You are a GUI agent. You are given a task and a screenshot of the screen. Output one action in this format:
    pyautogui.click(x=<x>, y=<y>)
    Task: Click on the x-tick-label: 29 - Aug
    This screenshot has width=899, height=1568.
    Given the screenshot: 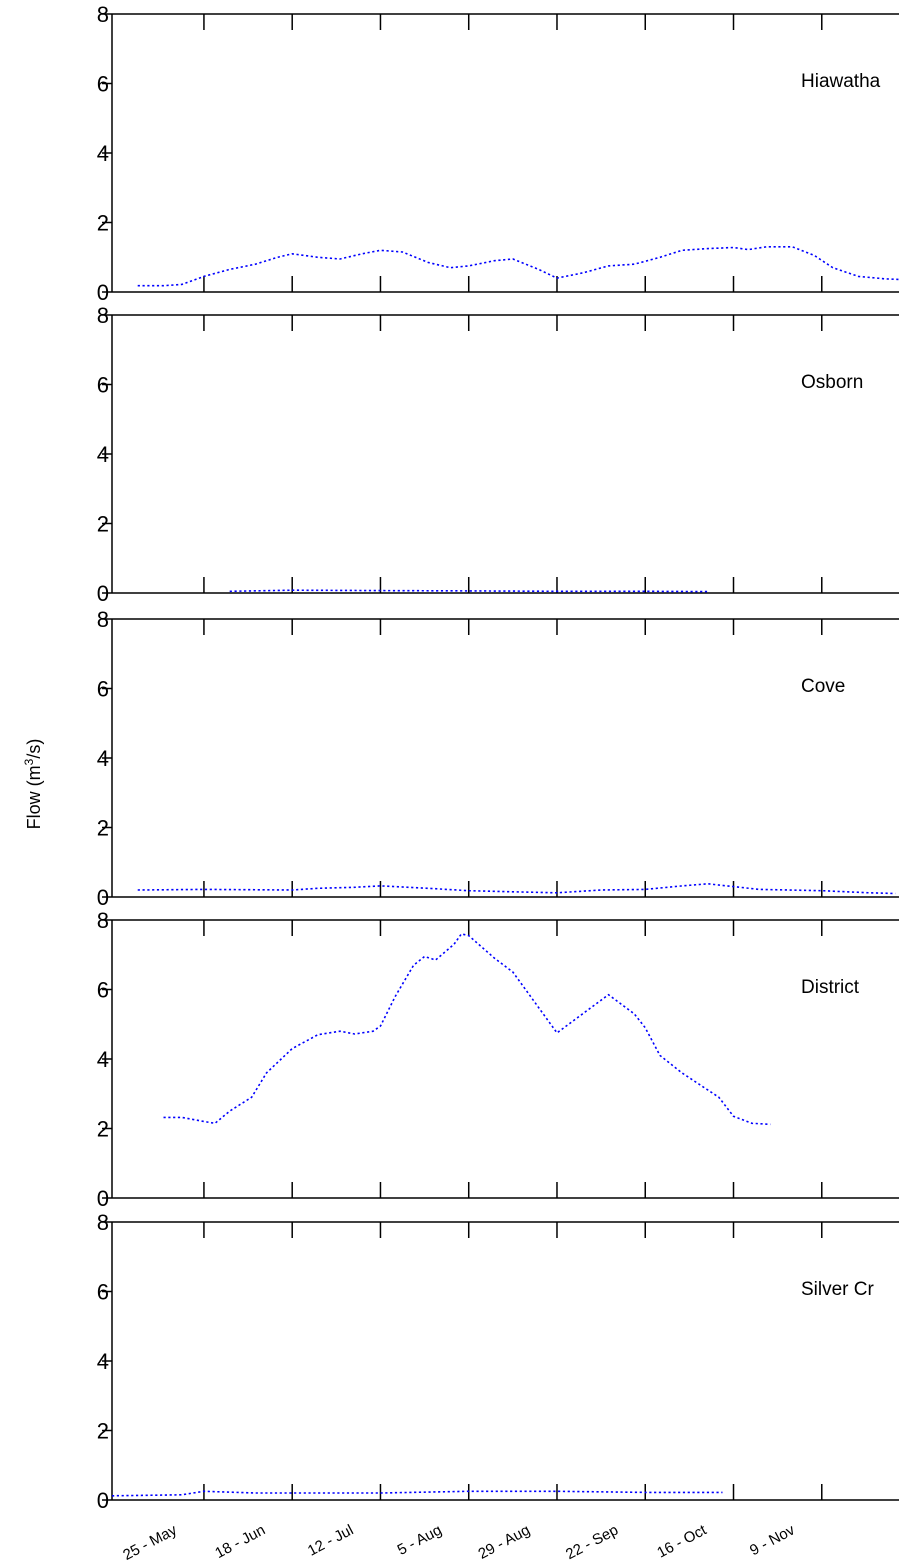 What is the action you would take?
    pyautogui.click(x=504, y=1542)
    